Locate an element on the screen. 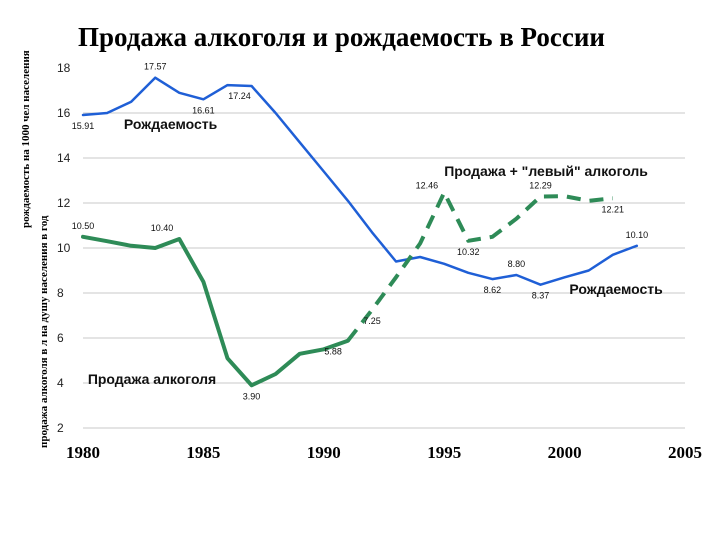 The width and height of the screenshot is (720, 540). series-label: Продажа + "левый" алкоголь is located at coordinates (546, 171).